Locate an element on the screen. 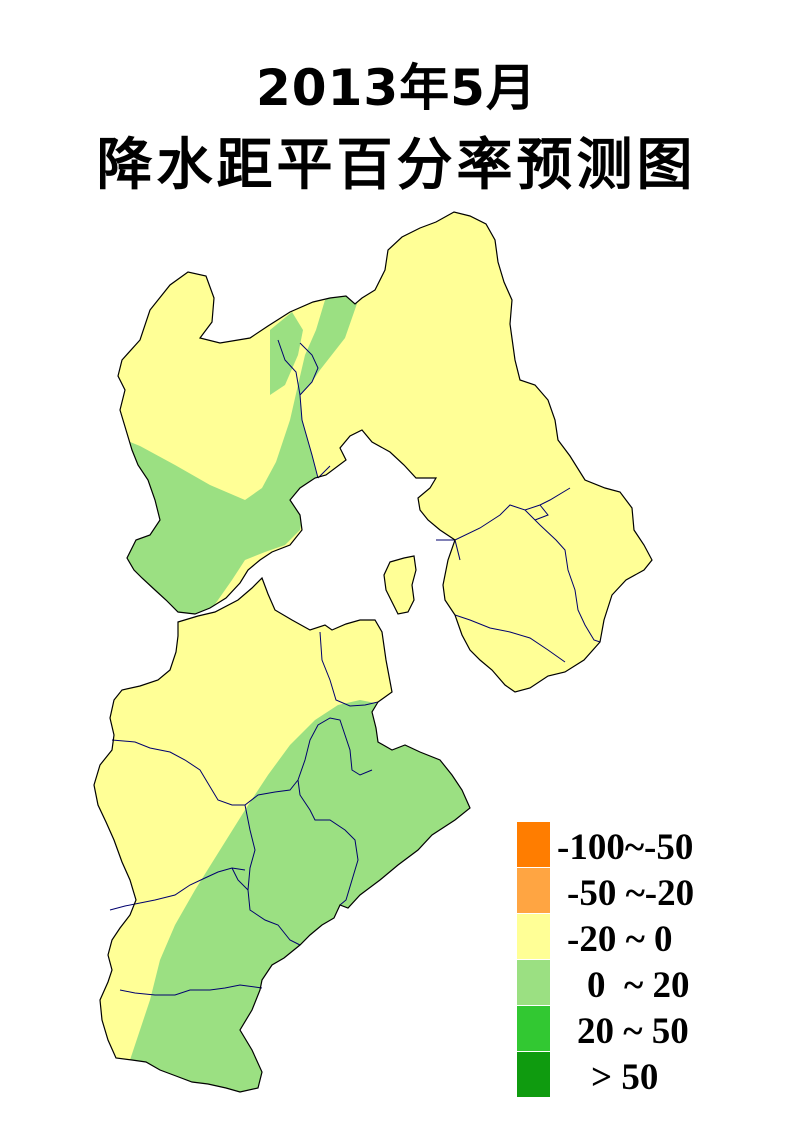 Image resolution: width=793 pixels, height=1122 pixels. region-green-north is located at coordinates (239, 457).